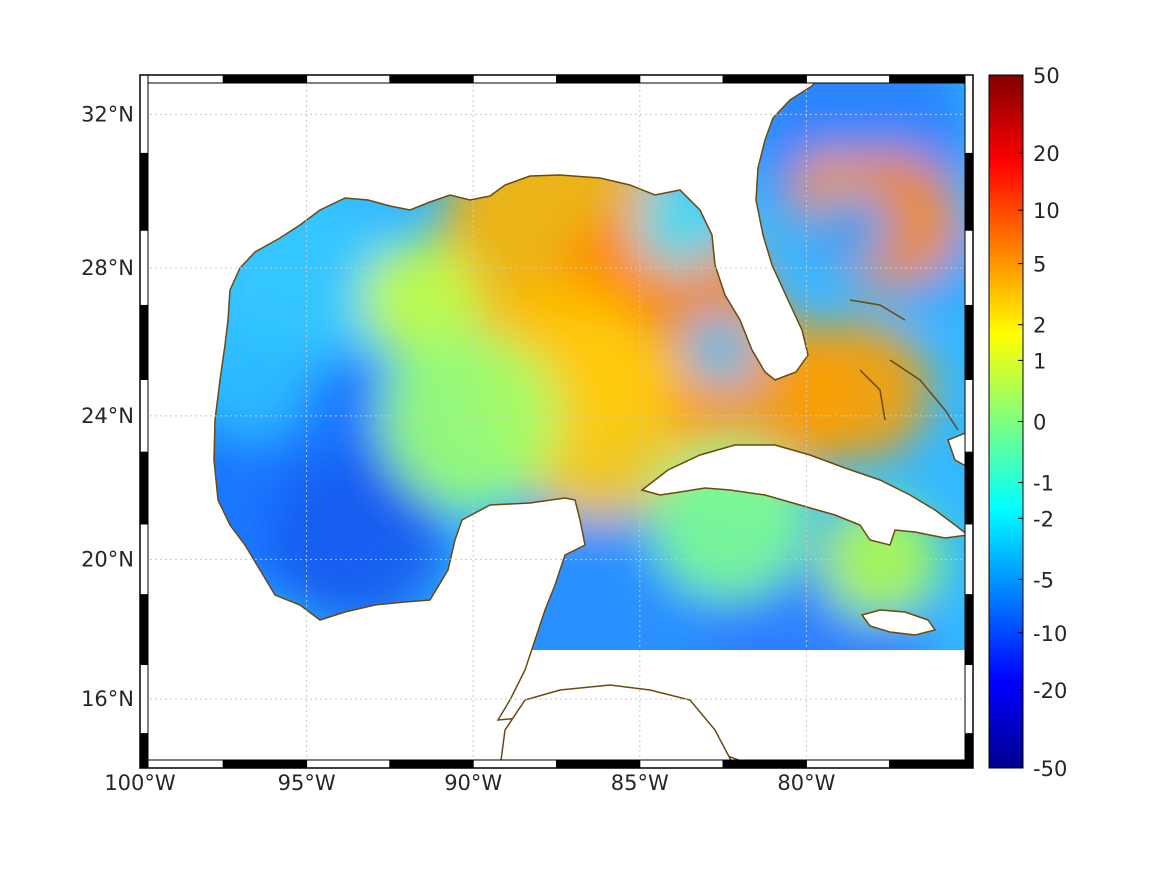  Describe the element at coordinates (307, 783) in the screenshot. I see `x-tick-label: 95°W` at that location.